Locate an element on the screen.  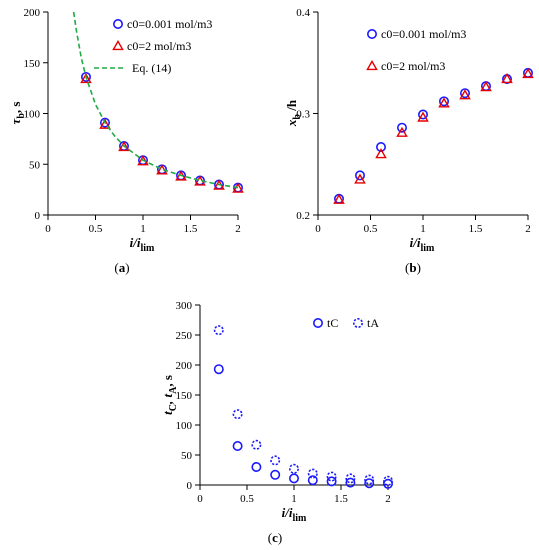
legend-label: tC is located at coordinates (332, 323).